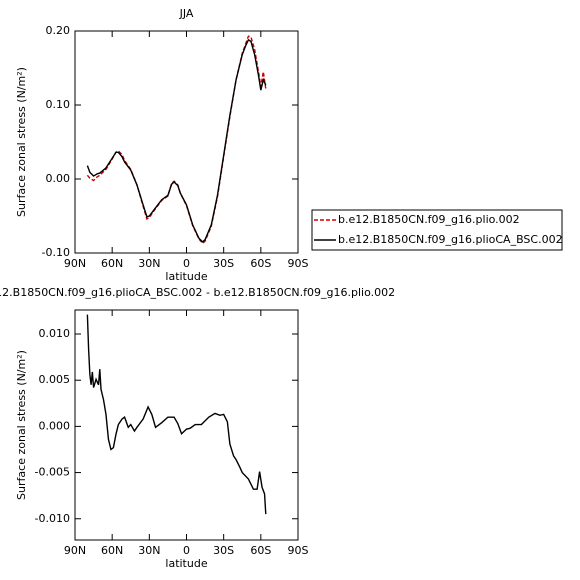 This screenshot has width=580, height=580. What do you see at coordinates (55, 333) in the screenshot?
I see `y-tick-label: 0.010` at bounding box center [55, 333].